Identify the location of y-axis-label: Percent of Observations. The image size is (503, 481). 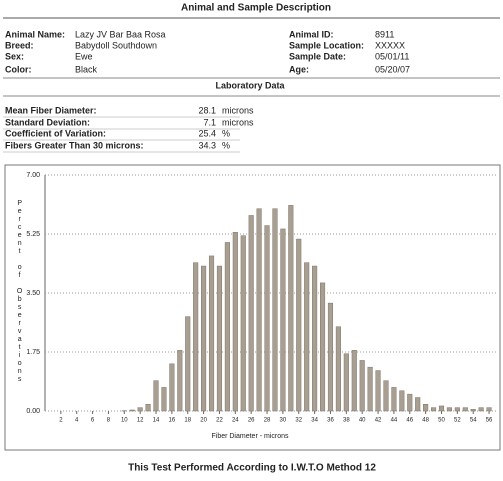
(19, 292).